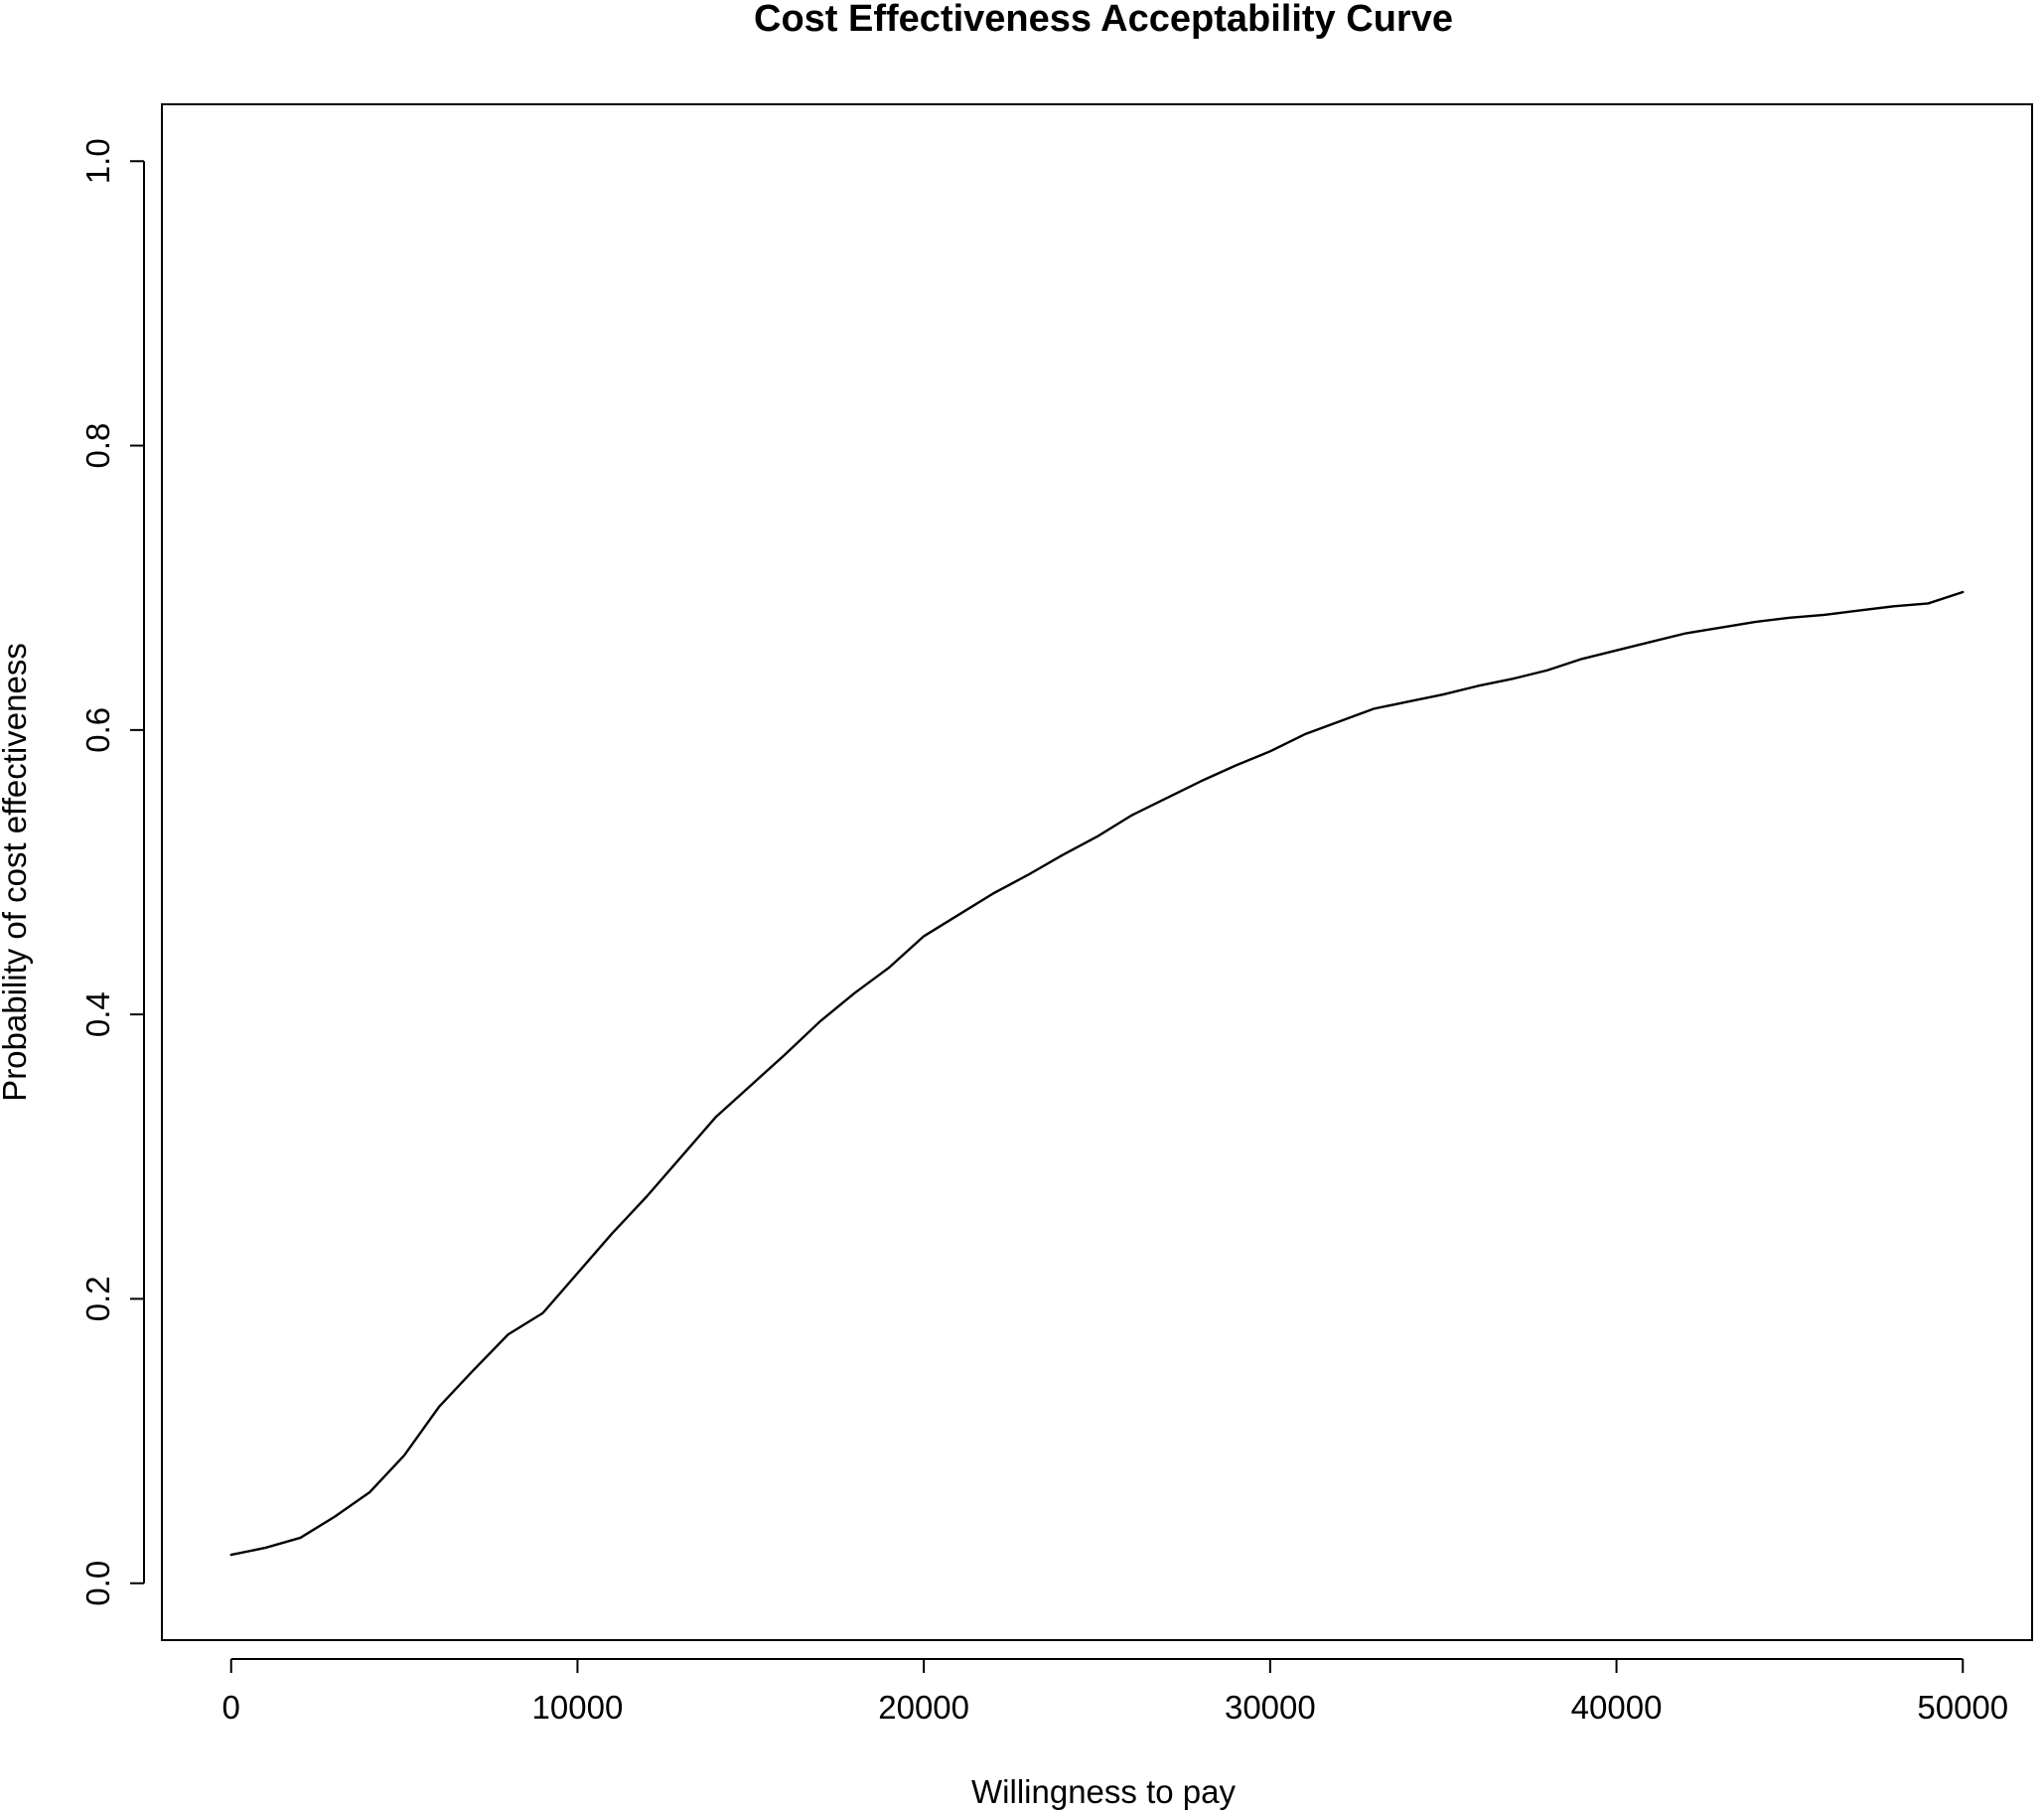 This screenshot has width=2044, height=1812. Describe the element at coordinates (1115, 1692) in the screenshot. I see `x-axis: 0 10000 20000 30000 40000 50000` at that location.